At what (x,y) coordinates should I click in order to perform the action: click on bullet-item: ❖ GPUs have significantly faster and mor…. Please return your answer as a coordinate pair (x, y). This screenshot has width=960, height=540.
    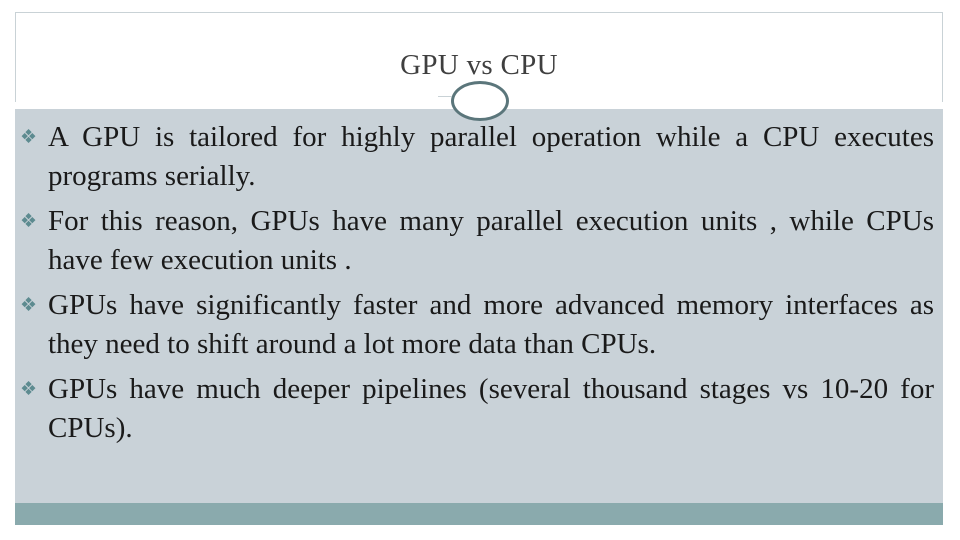
    Looking at the image, I should click on (477, 325).